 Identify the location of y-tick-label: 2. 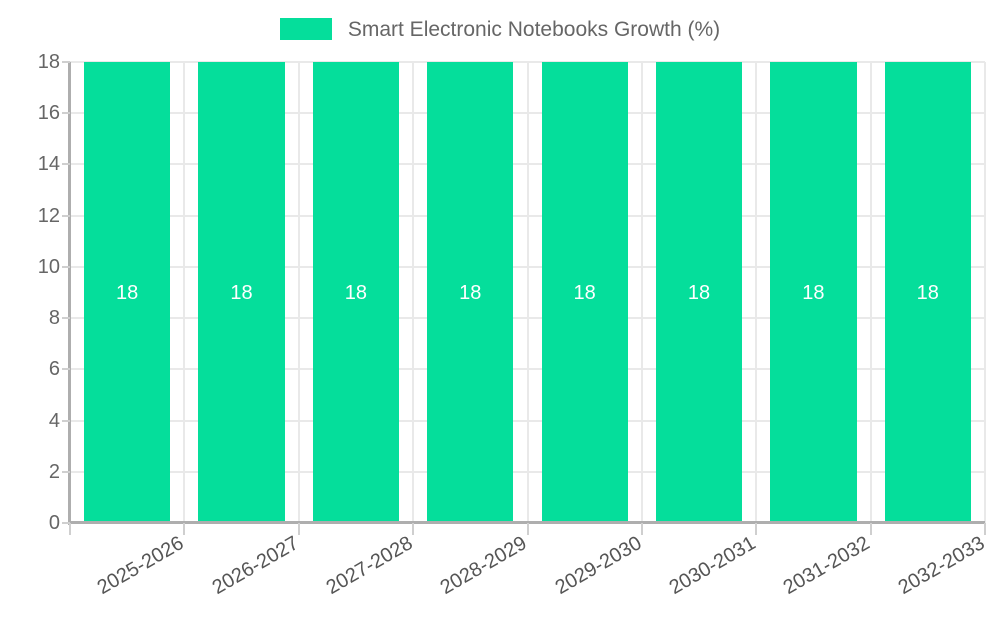
(54, 471).